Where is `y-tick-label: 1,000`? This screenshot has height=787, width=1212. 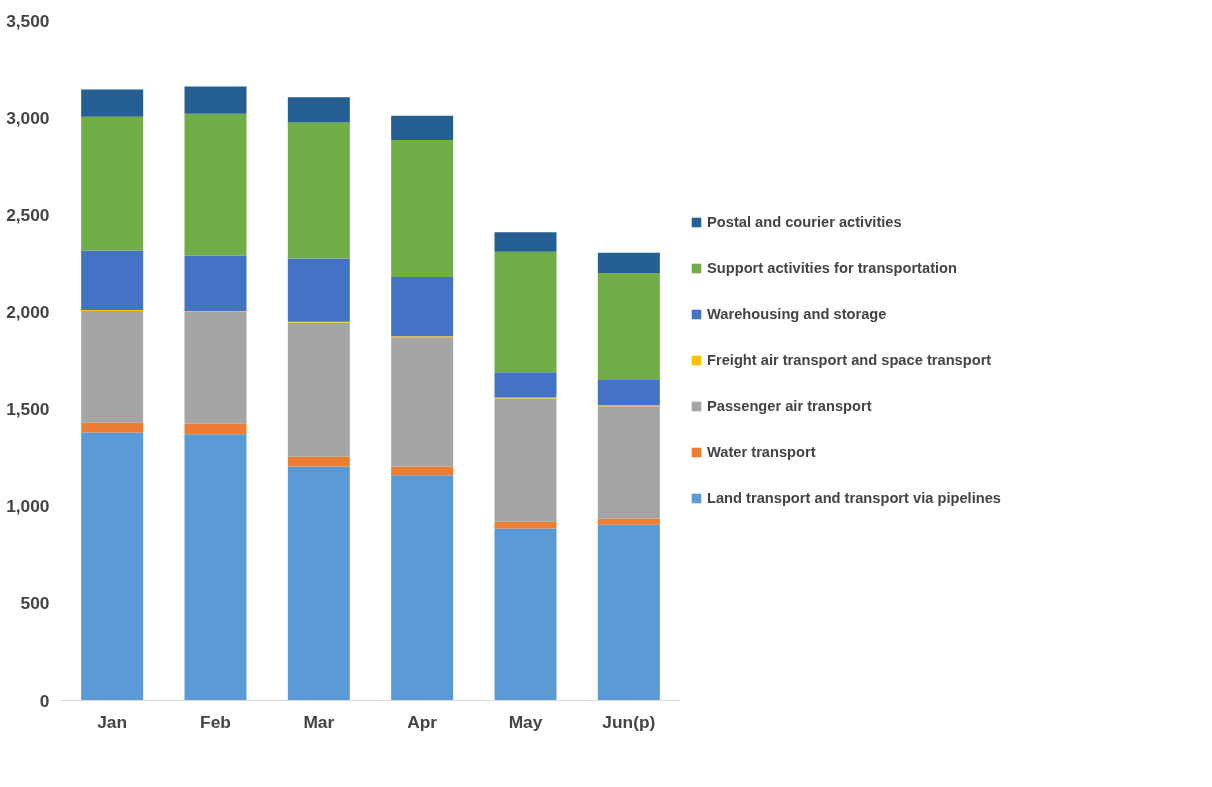 y-tick-label: 1,000 is located at coordinates (28, 506).